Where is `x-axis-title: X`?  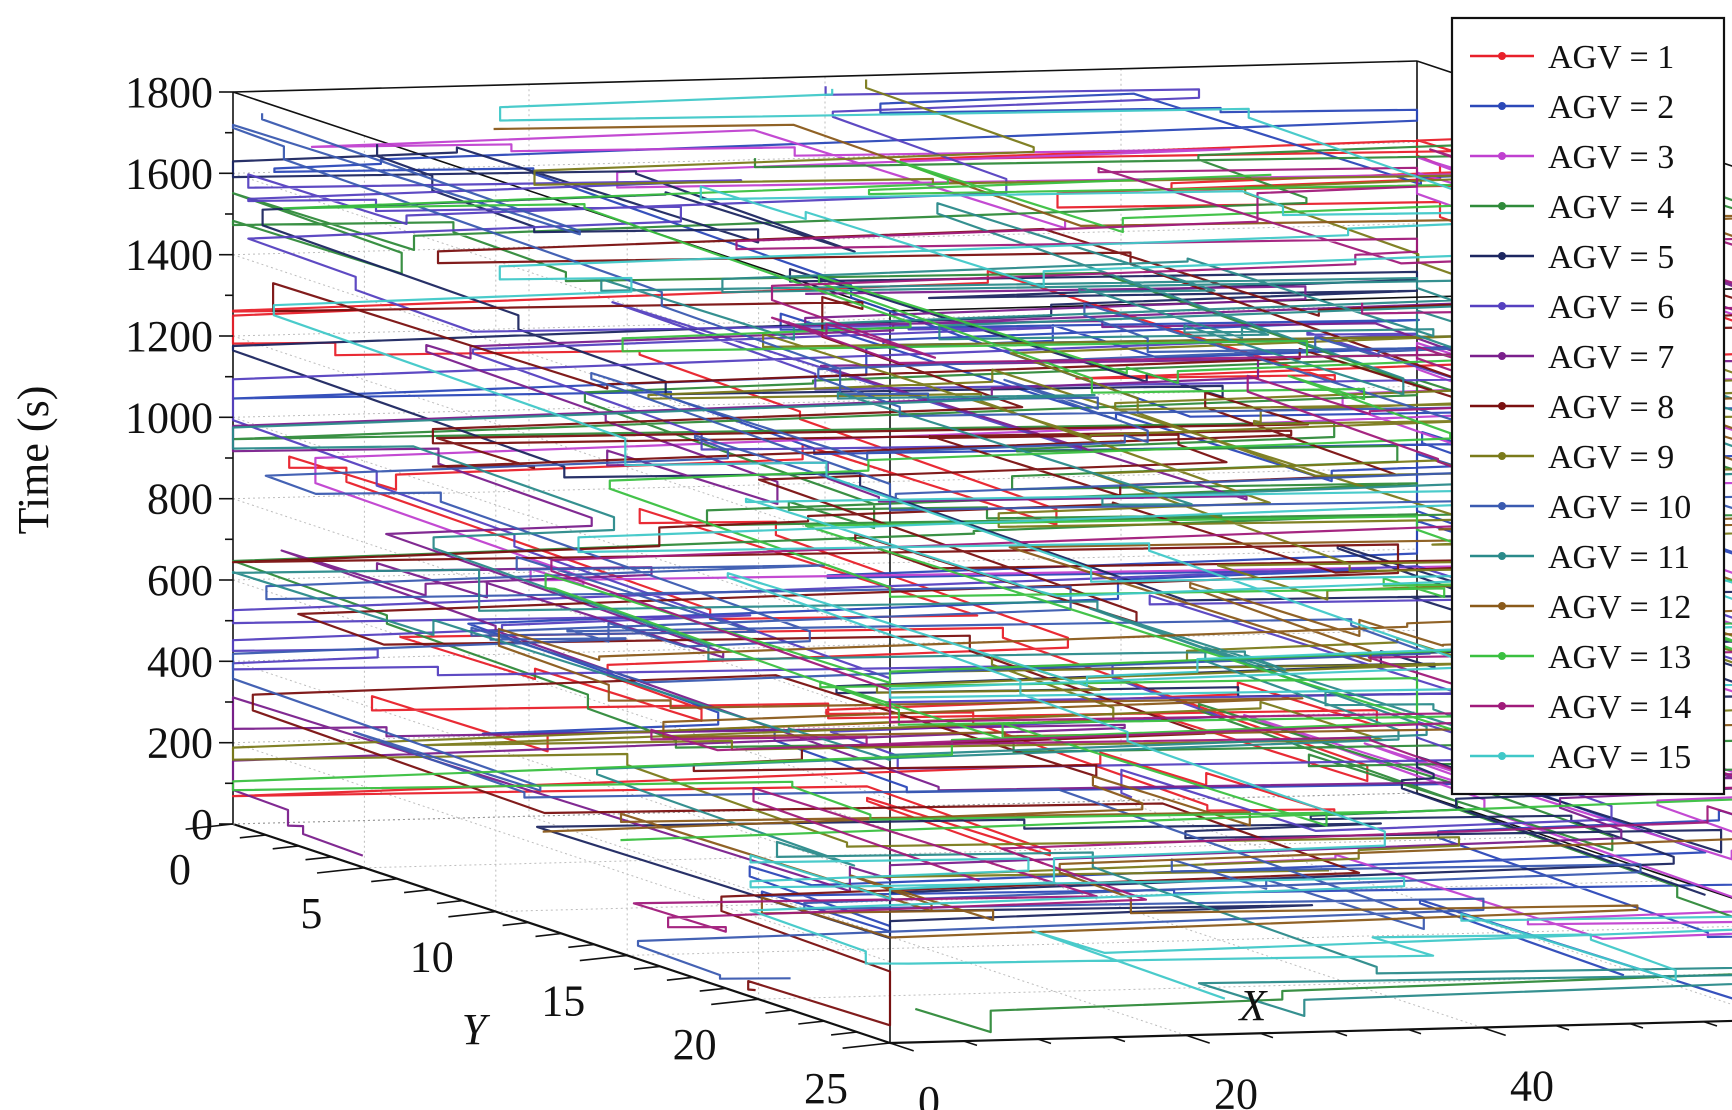
x-axis-title: X is located at coordinates (1253, 1005).